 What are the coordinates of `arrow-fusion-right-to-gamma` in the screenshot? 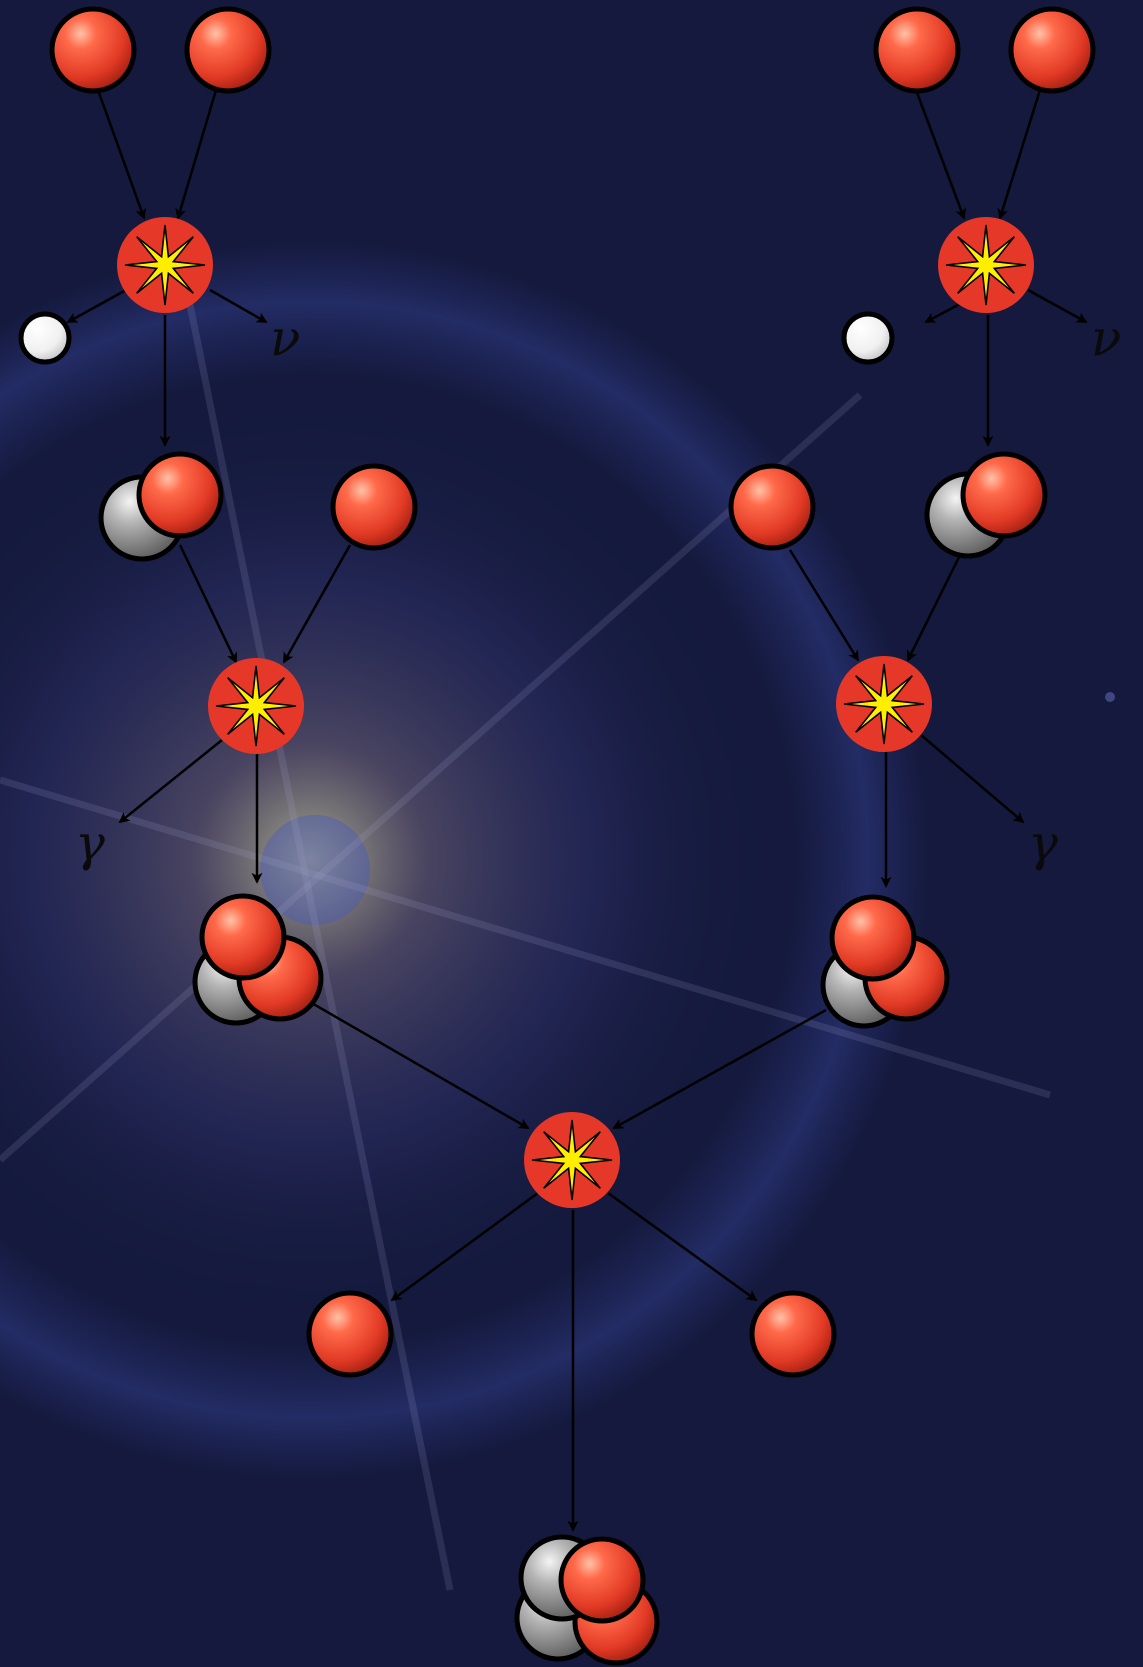 It's located at (972, 779).